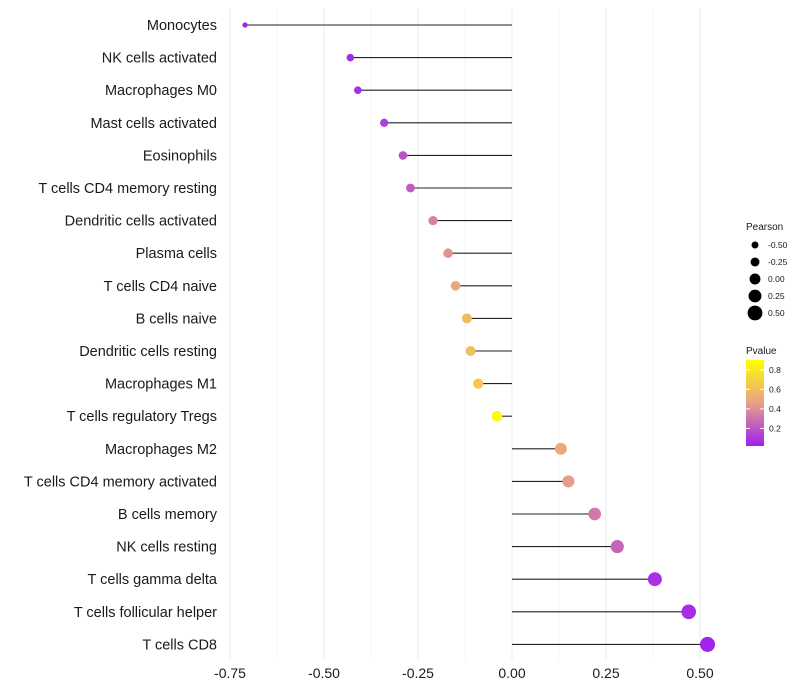 The image size is (800, 700). Describe the element at coordinates (176, 319) in the screenshot. I see `category-label: B cells naive` at that location.